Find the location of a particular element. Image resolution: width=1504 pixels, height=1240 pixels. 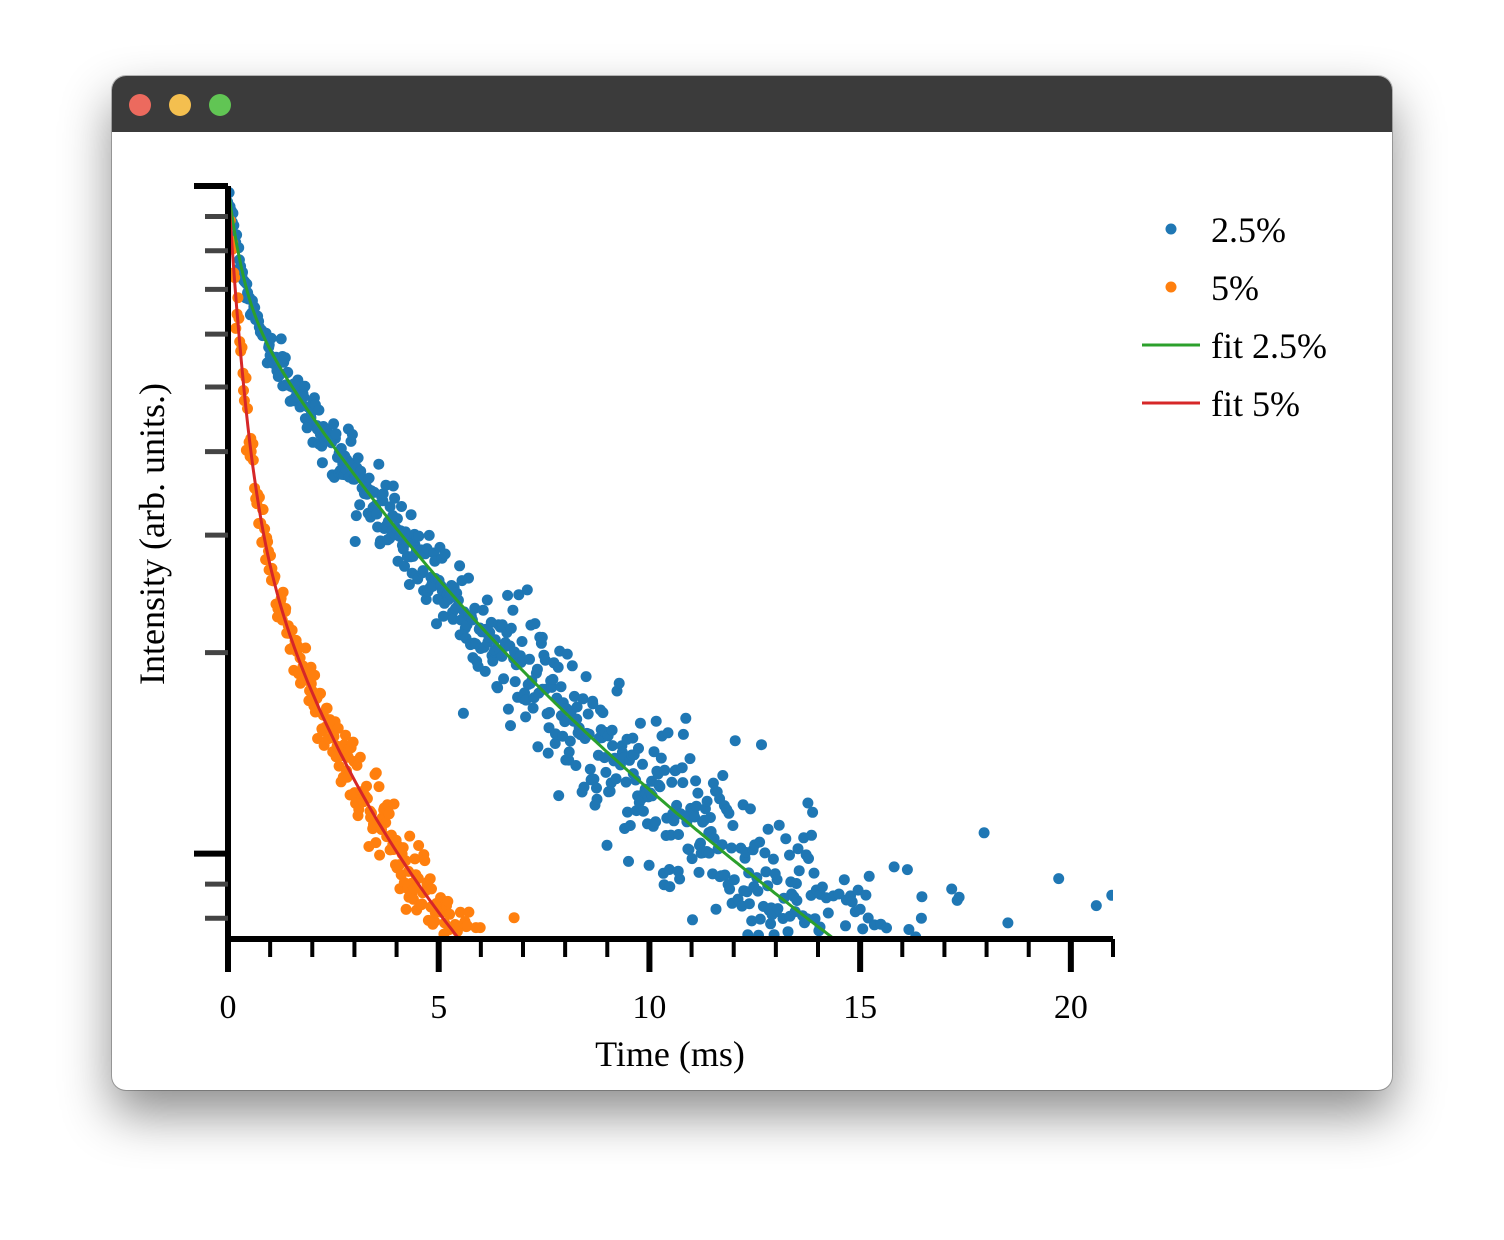

close-button is located at coordinates (140, 105).